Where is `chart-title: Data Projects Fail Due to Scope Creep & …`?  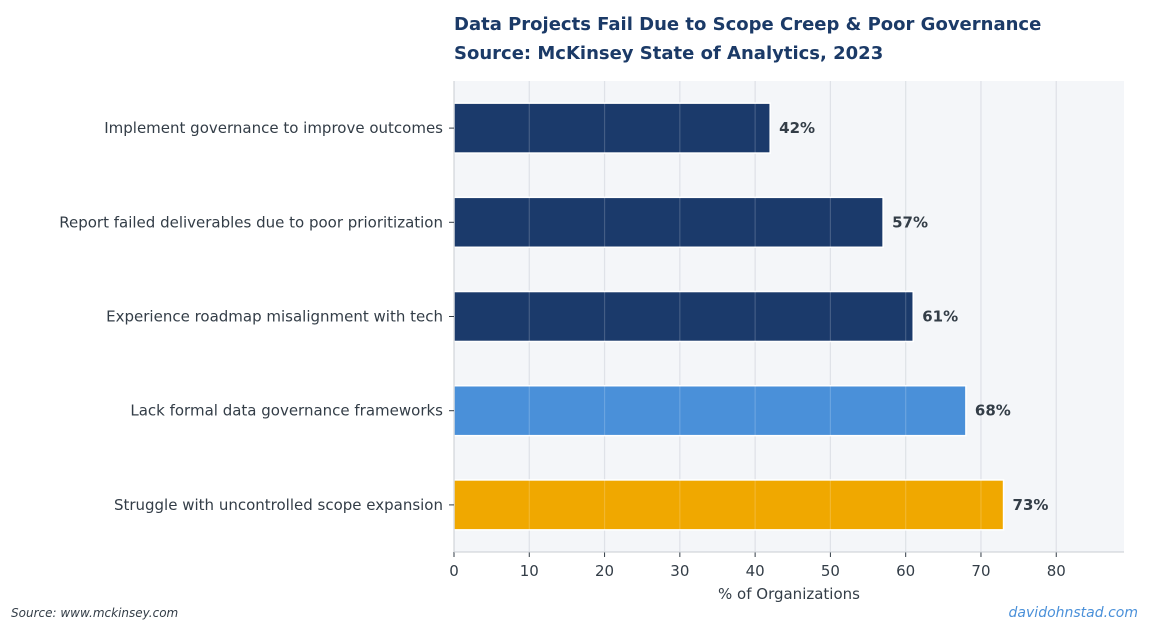 chart-title: Data Projects Fail Due to Scope Creep & … is located at coordinates (747, 24).